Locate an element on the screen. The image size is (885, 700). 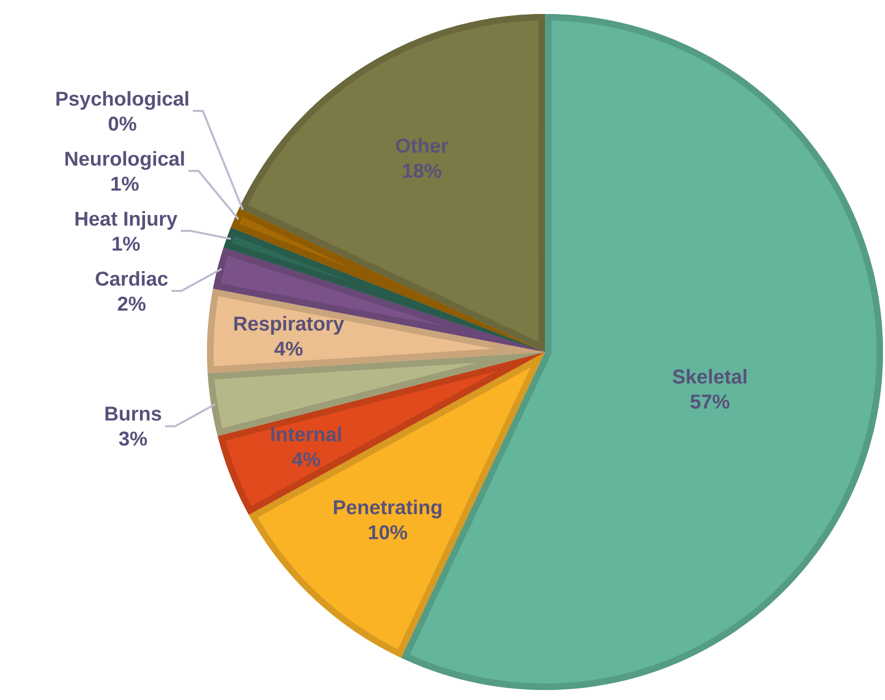
data-label: 10% is located at coordinates (388, 532).